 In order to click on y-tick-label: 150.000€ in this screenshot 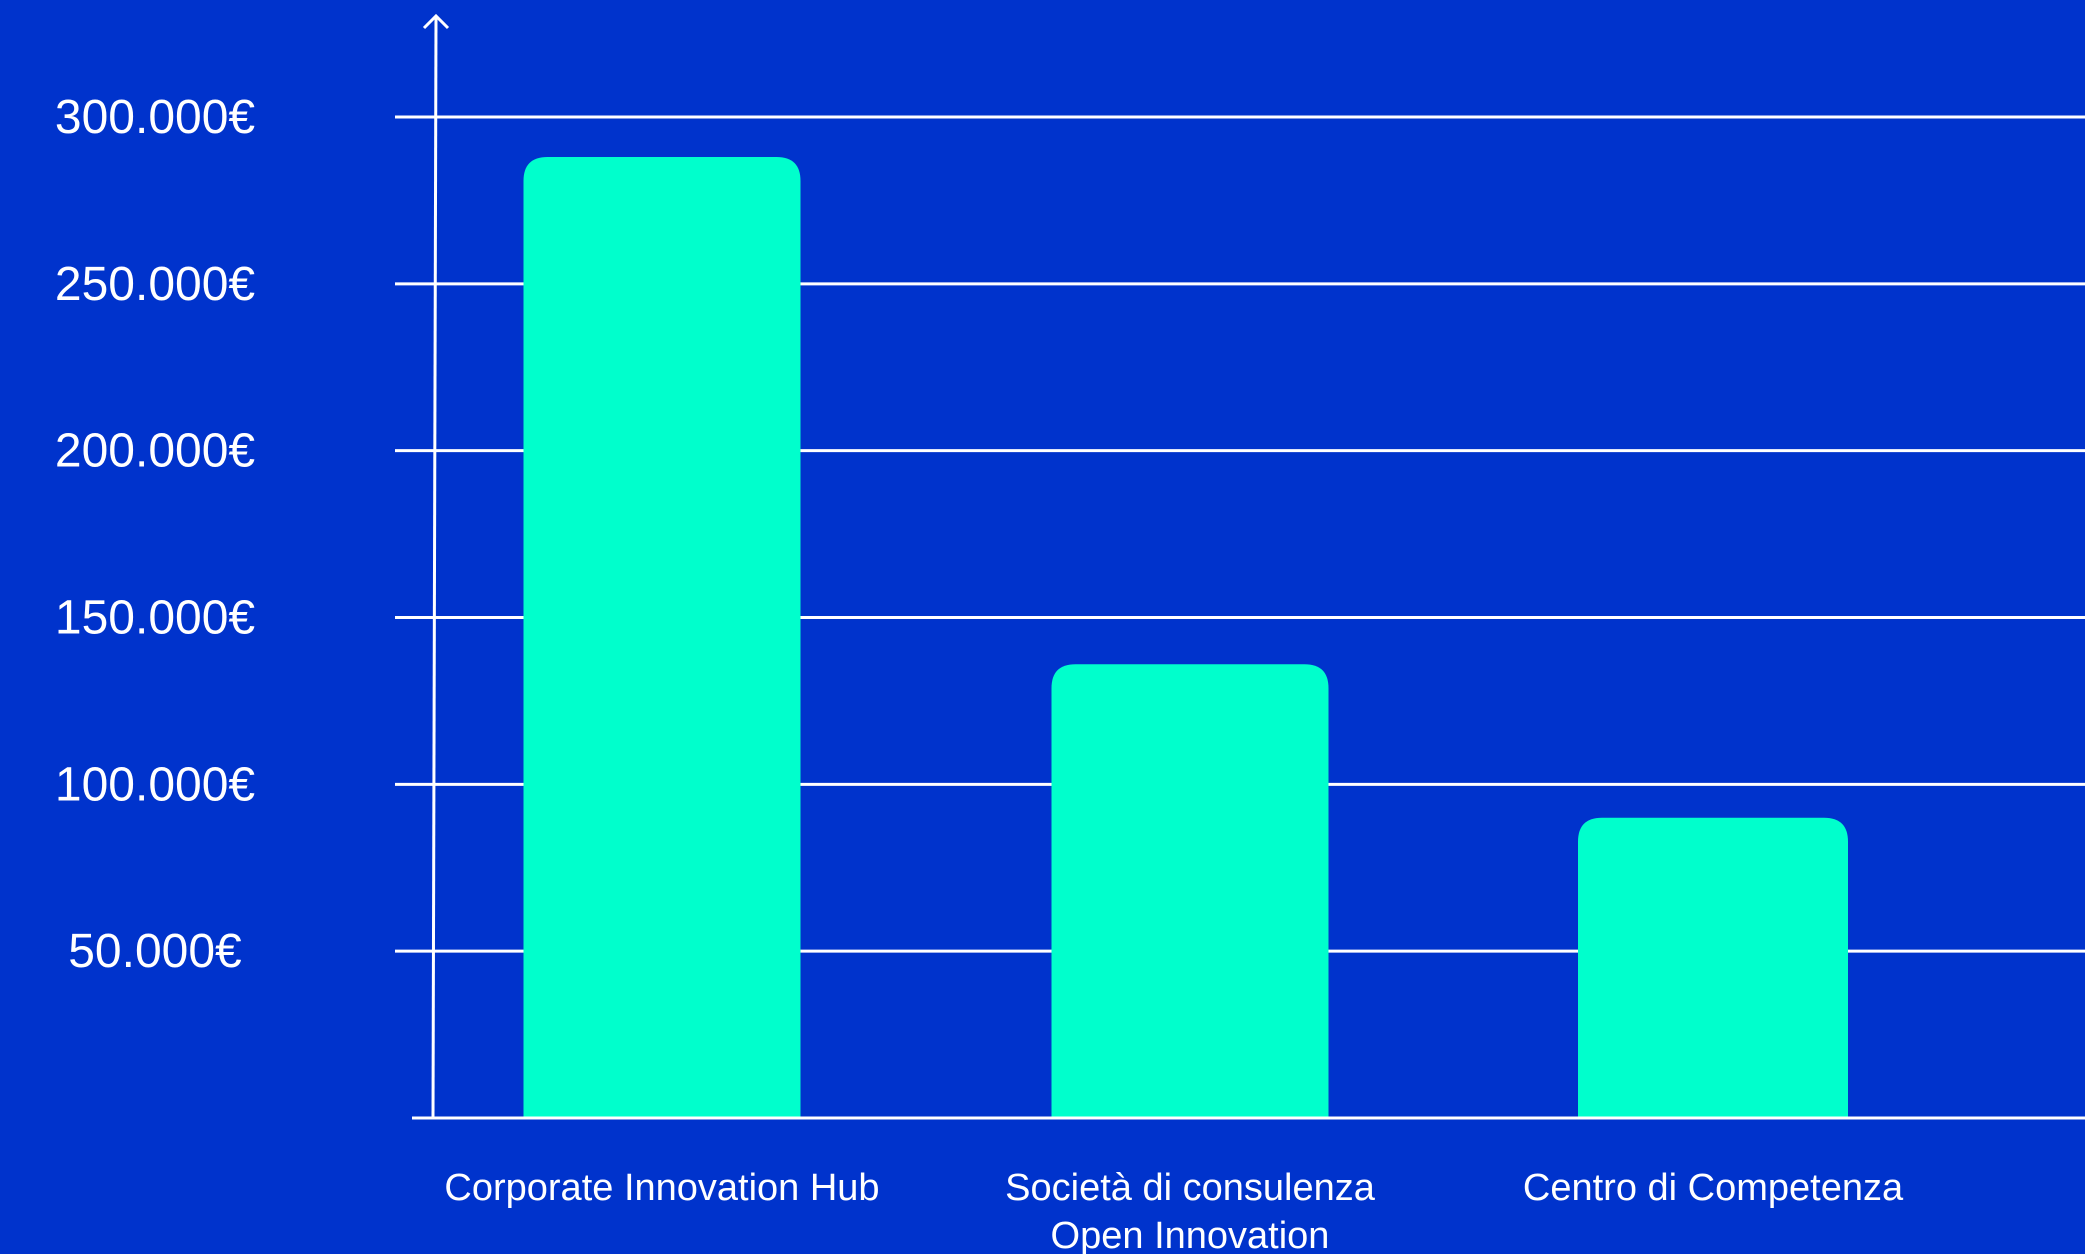, I will do `click(155, 618)`.